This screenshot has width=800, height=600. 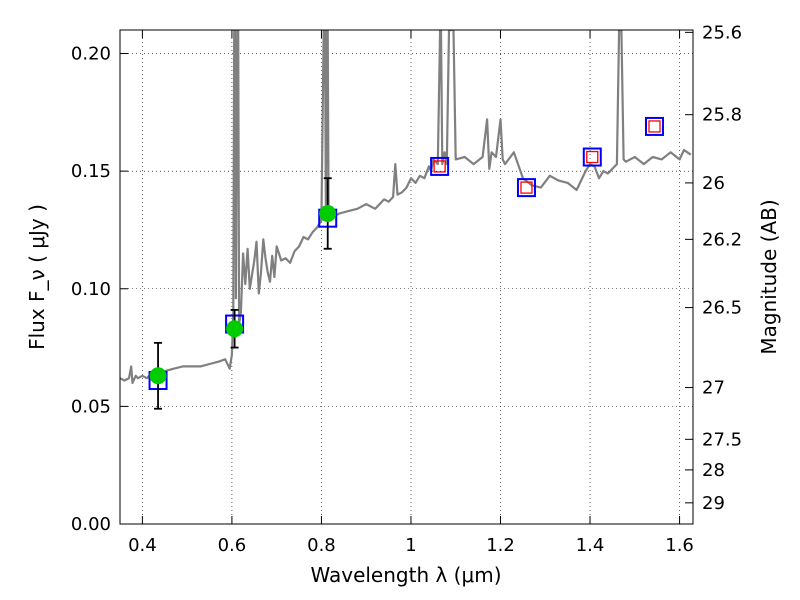 I want to click on right-axis-title: Magnitude (AB), so click(x=769, y=276).